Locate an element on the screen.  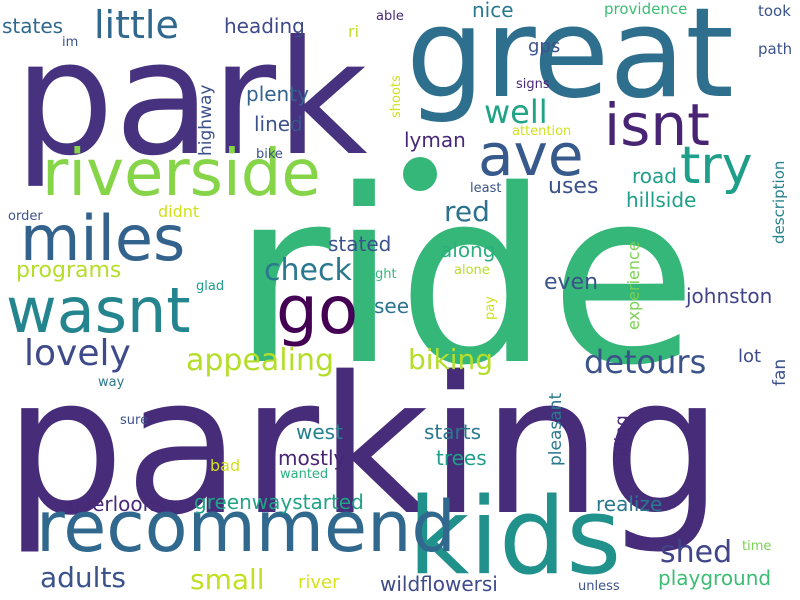
word-uses: uses is located at coordinates (573, 186).